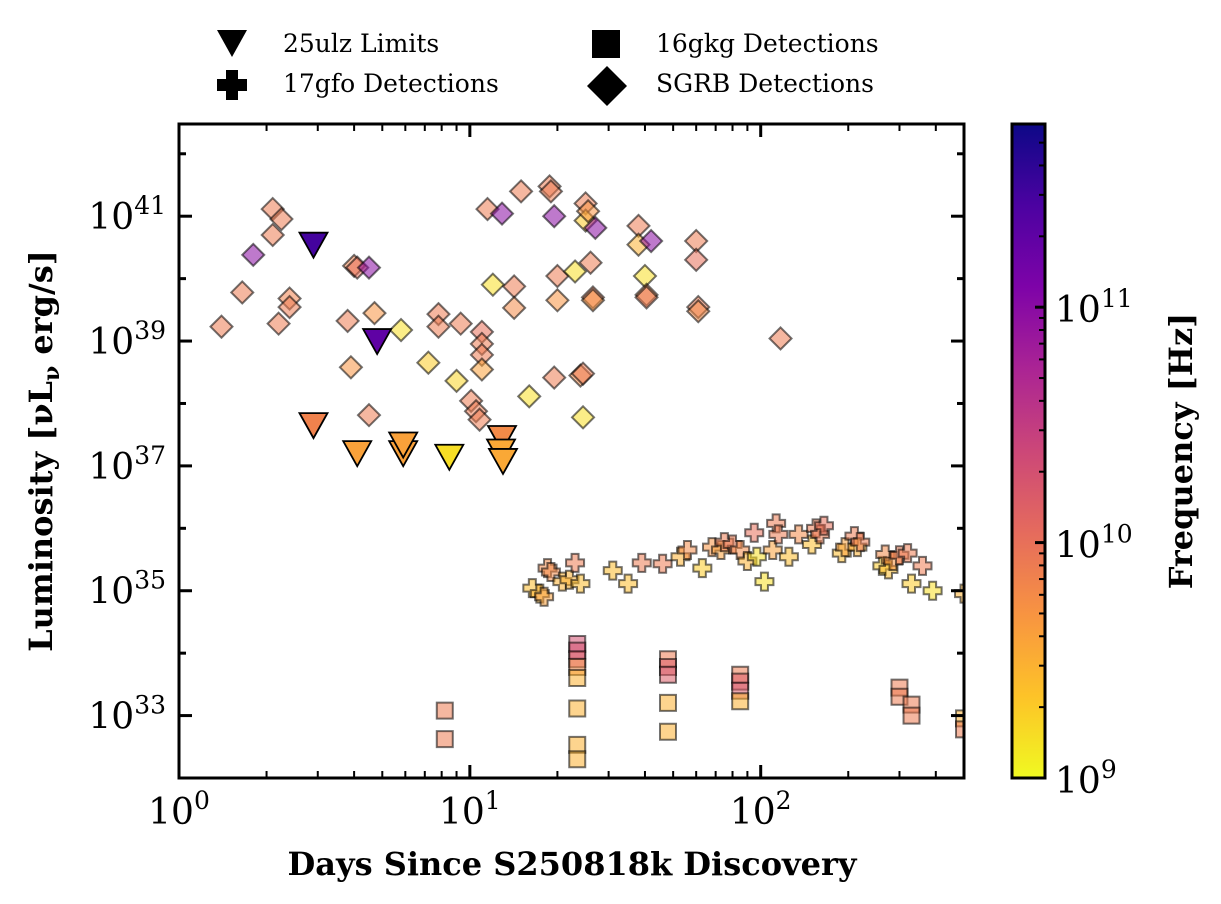  Describe the element at coordinates (1181, 451) in the screenshot. I see `colorbar-title: Frequency [Hz]` at that location.